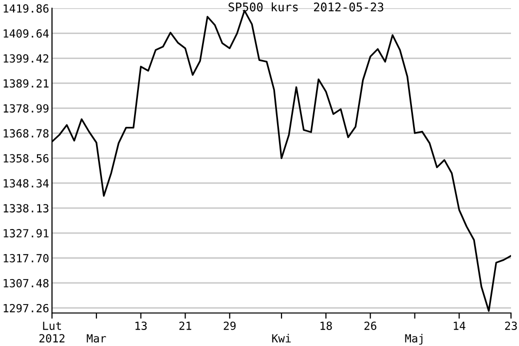 The image size is (519, 346). Describe the element at coordinates (26, 58) in the screenshot. I see `y-tick-label: 1399.42` at that location.